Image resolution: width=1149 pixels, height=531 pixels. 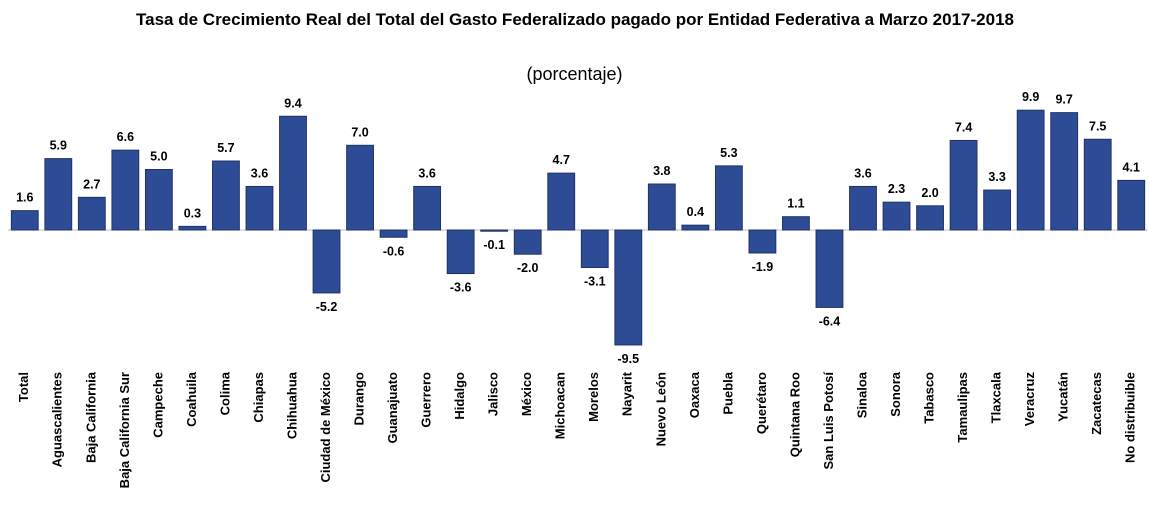 I want to click on value-label: 9.7, so click(x=1063, y=100).